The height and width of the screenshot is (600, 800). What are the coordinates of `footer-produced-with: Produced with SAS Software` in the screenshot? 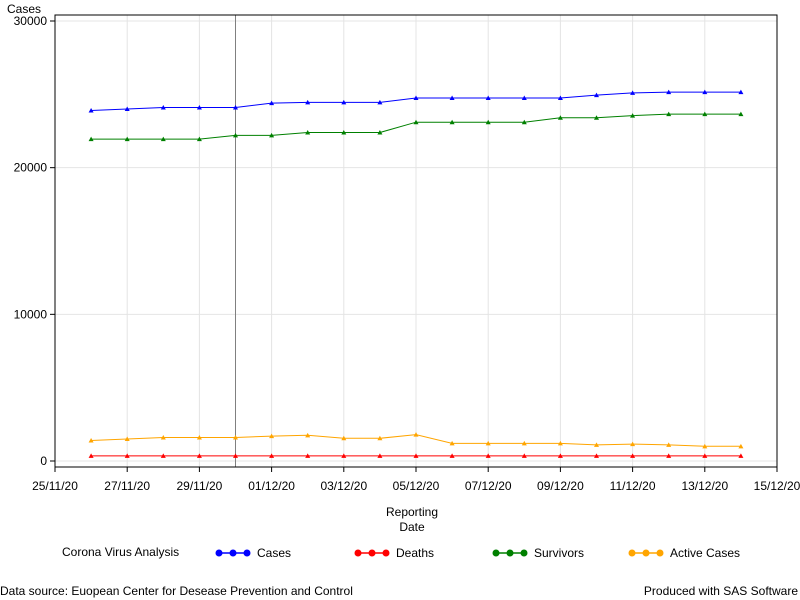 It's located at (720, 591).